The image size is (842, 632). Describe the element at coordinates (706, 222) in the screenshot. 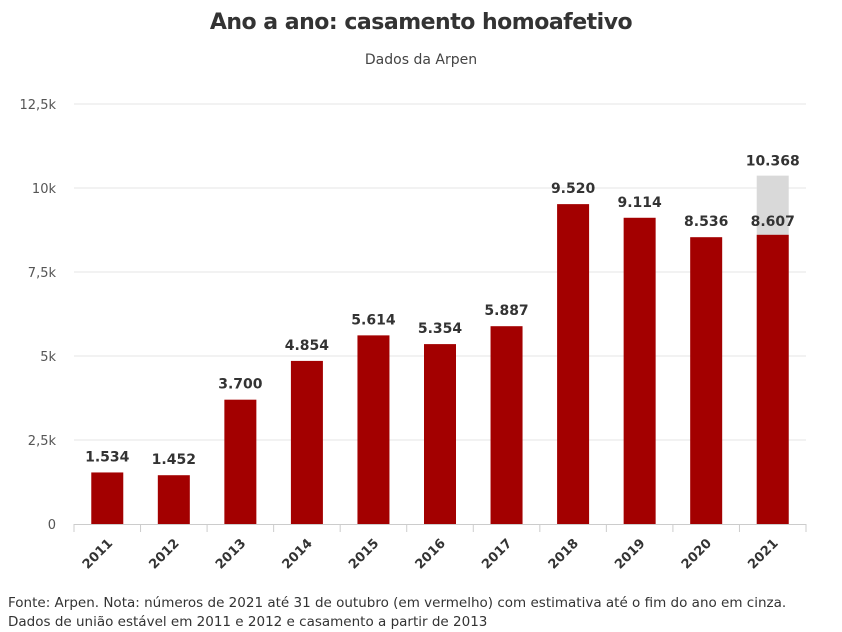

I see `data-label: 8.536` at that location.